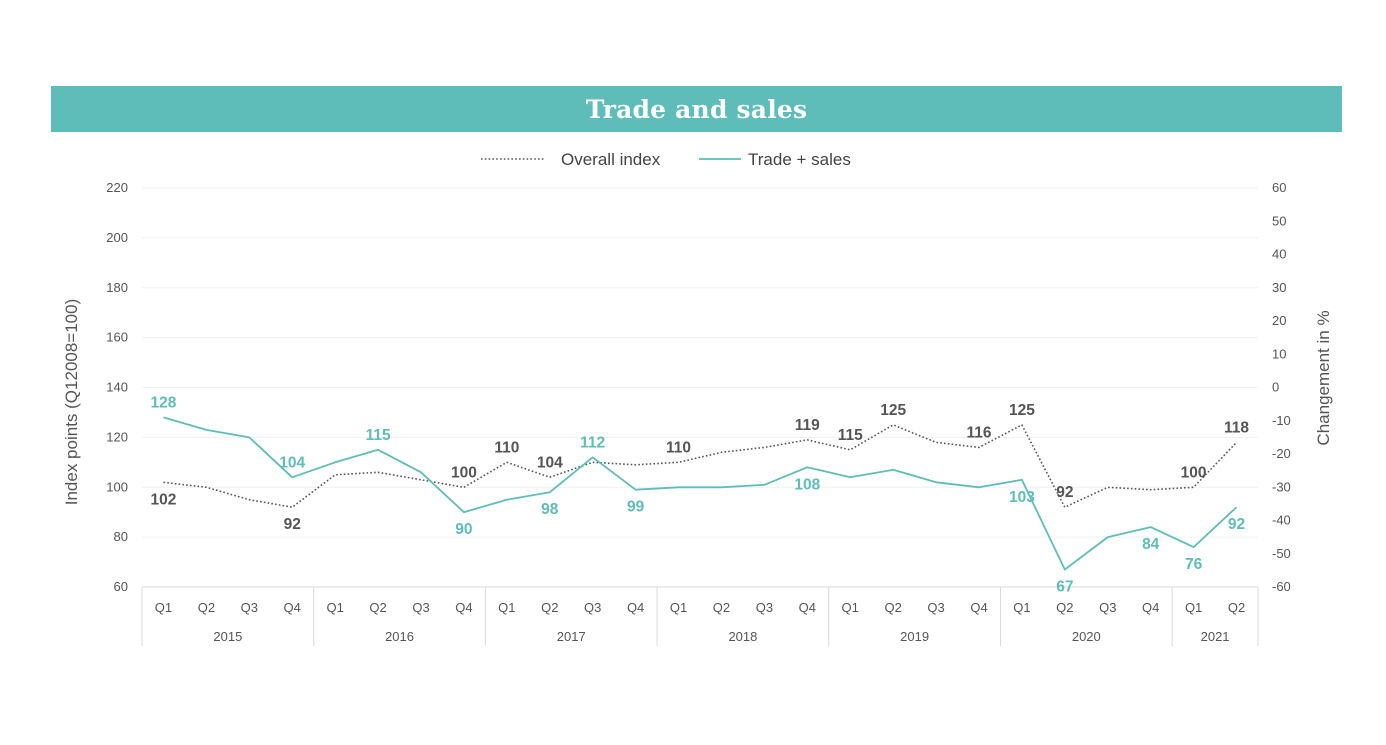 The width and height of the screenshot is (1386, 745). What do you see at coordinates (978, 432) in the screenshot?
I see `overall-index-data-label: 116` at bounding box center [978, 432].